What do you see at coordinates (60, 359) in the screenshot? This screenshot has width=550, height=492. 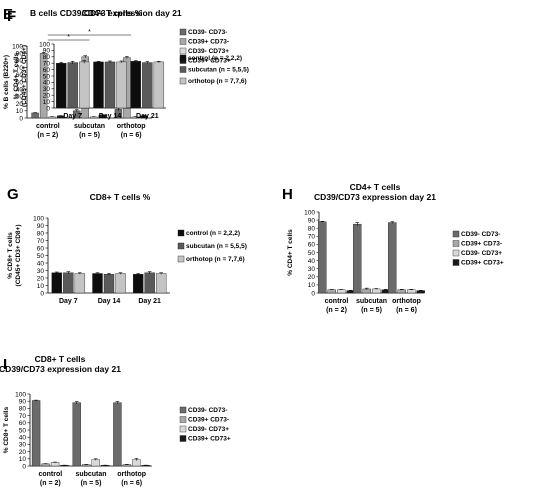 I see `chart-title: CD8+ T cells` at bounding box center [60, 359].